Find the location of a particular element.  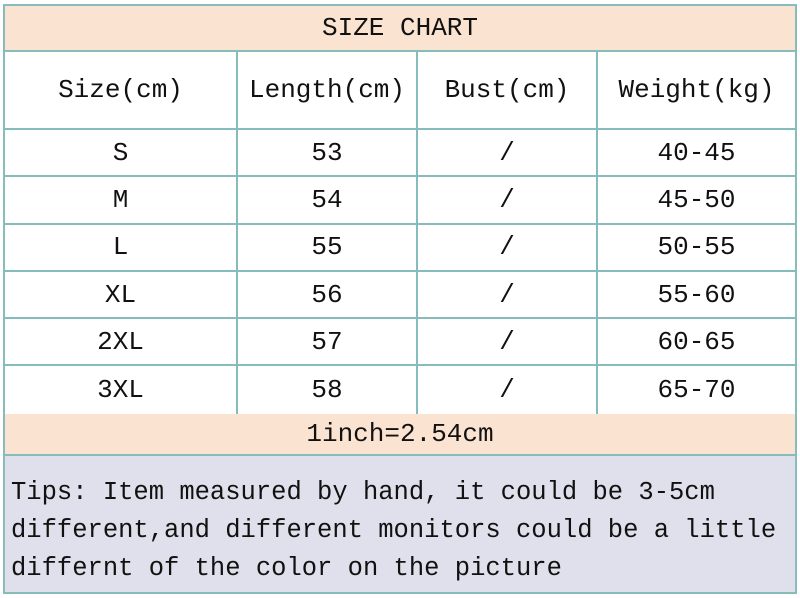

tips-line: differnt of the color on the picture is located at coordinates (286, 568).